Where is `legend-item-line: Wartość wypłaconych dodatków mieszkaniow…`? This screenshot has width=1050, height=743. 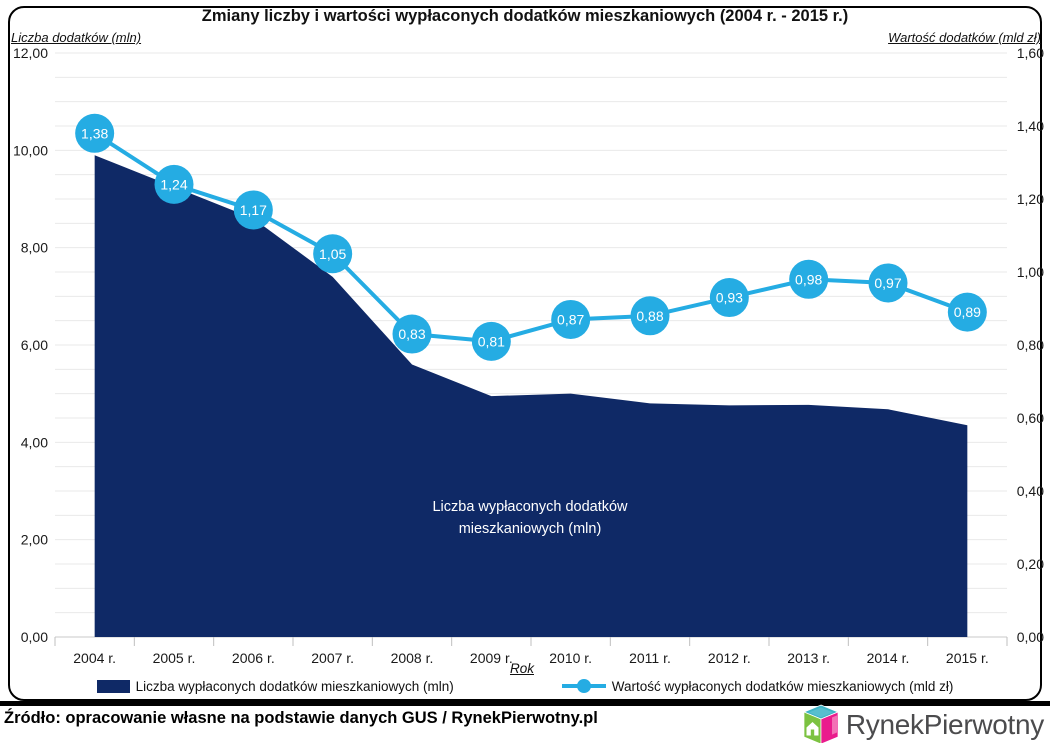 legend-item-line: Wartość wypłaconych dodatków mieszkaniow… is located at coordinates (757, 686).